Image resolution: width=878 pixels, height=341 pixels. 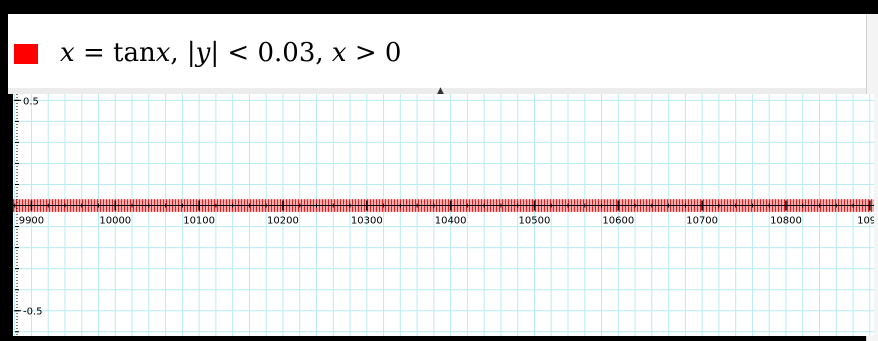 What do you see at coordinates (286, 53) in the screenshot?
I see `formula-part: 0.03` at bounding box center [286, 53].